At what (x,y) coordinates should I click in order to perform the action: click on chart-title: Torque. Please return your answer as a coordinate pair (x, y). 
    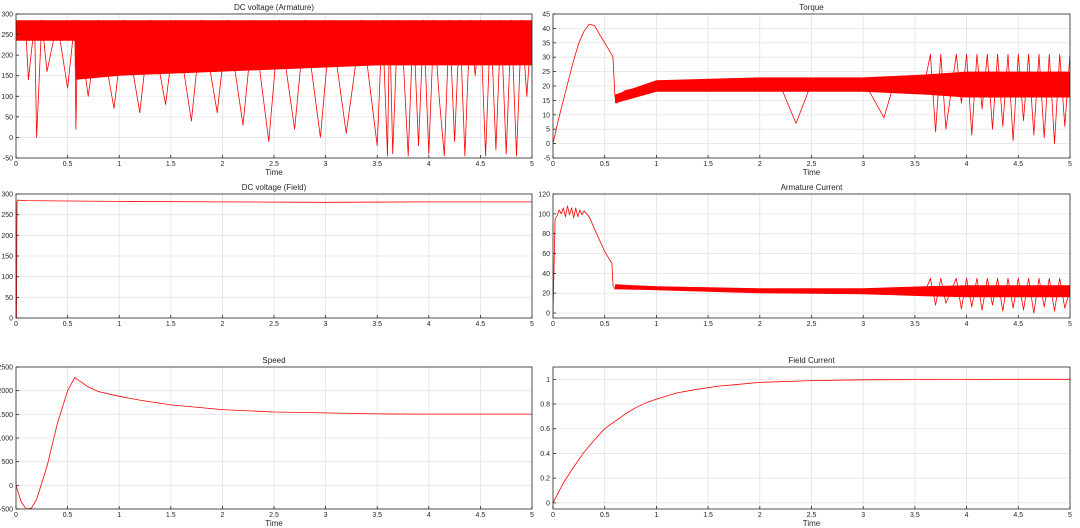
    Looking at the image, I should click on (811, 7).